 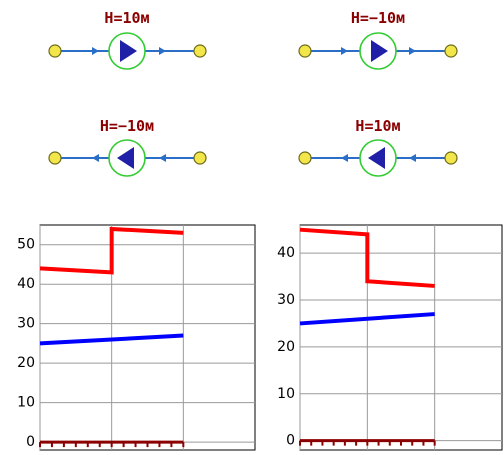 What do you see at coordinates (378, 18) in the screenshot?
I see `pump-head-label-2: H=−10м` at bounding box center [378, 18].